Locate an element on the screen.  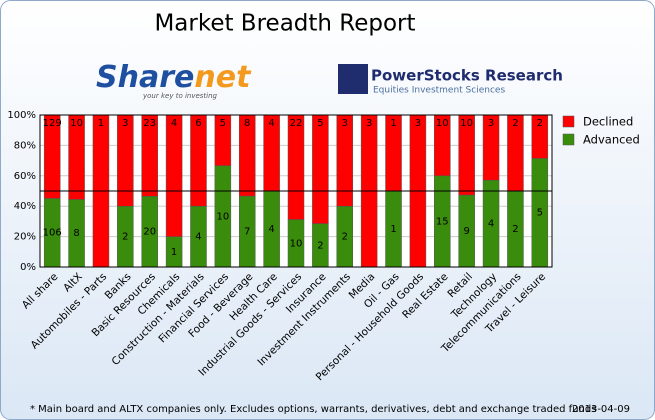
logo-tagline: Equities Investment Sciences is located at coordinates (439, 91).